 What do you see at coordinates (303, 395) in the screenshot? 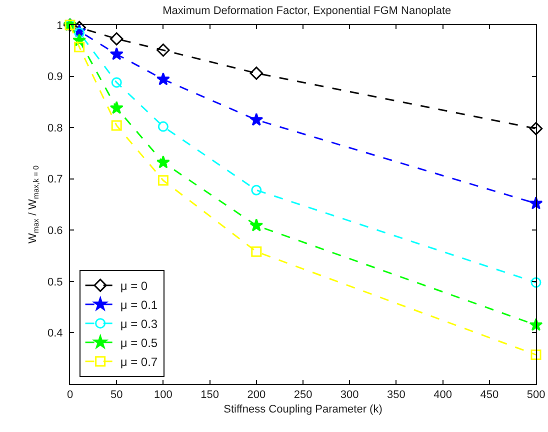
I see `x-tick-label: 250` at bounding box center [303, 395].